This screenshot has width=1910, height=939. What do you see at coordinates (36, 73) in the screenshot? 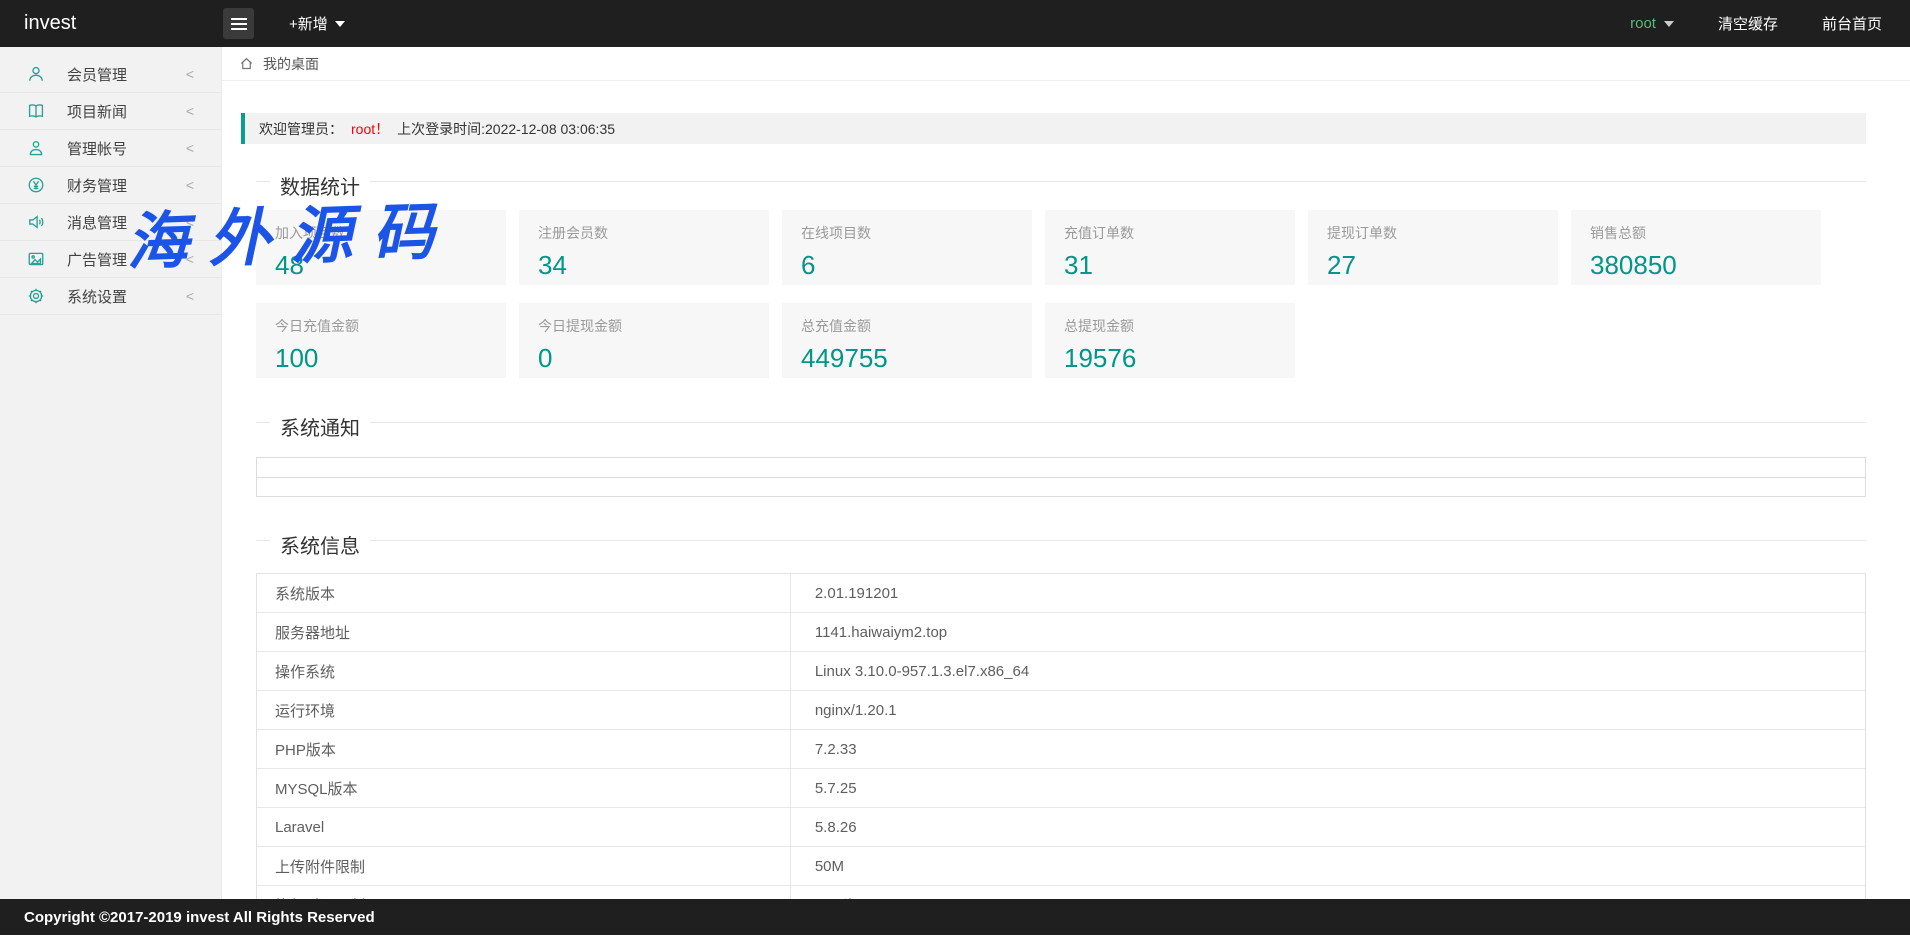
I see `user-icon` at bounding box center [36, 73].